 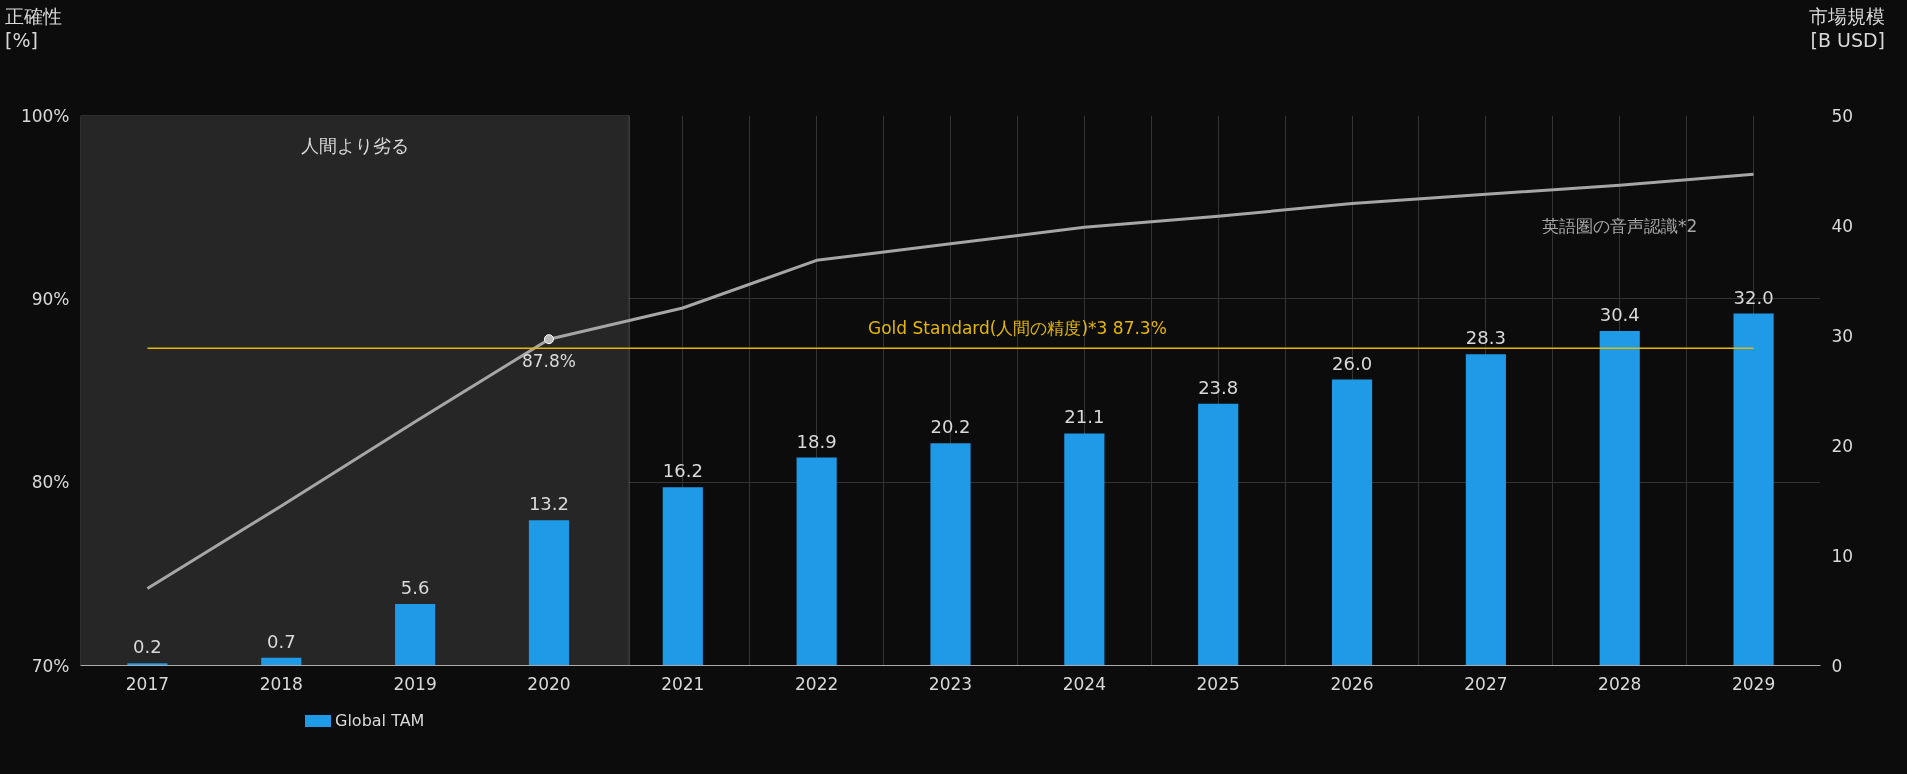 I want to click on data-label: 16.2, so click(x=682, y=471).